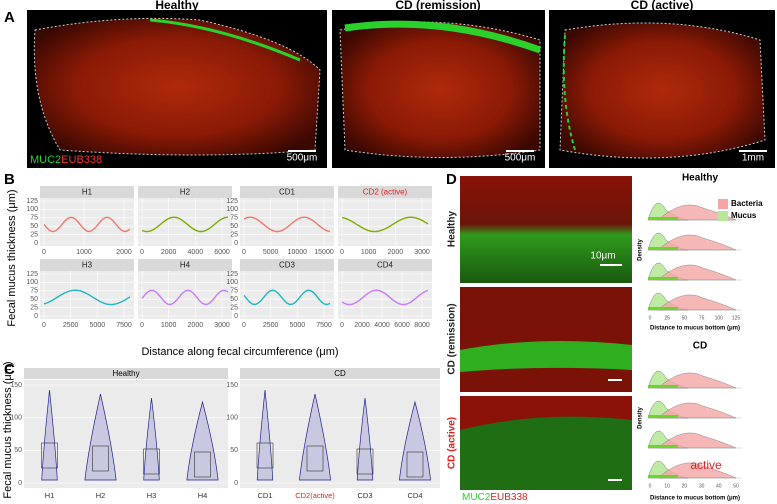  I want to click on facet-label: H3, so click(87, 265).